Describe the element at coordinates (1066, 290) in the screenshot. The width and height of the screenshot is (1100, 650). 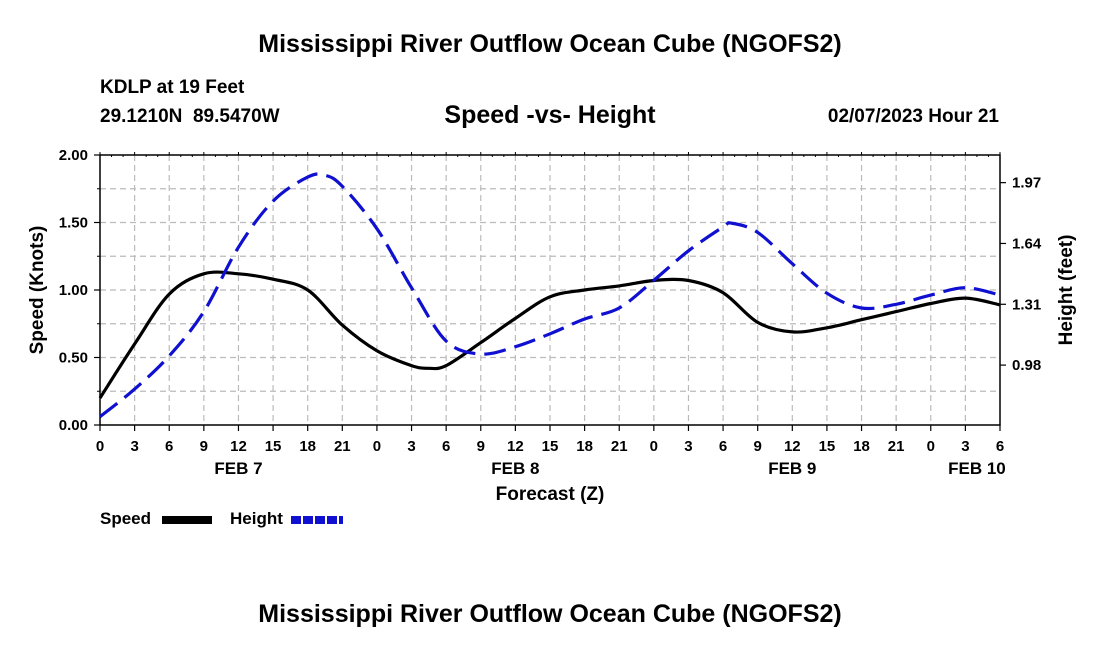
I see `y-axis-label-height: Height (feet)` at that location.